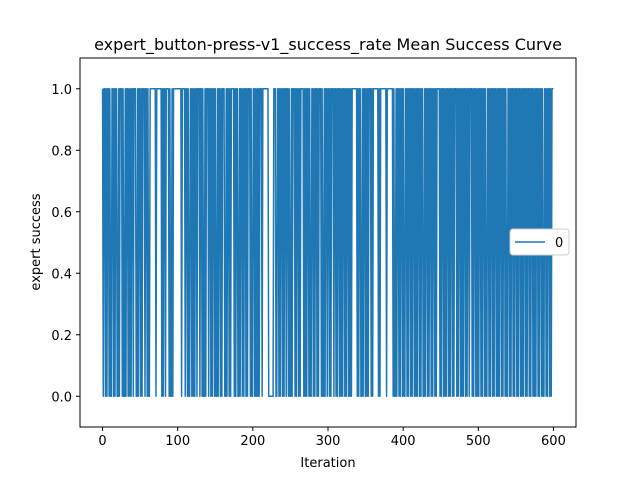  Describe the element at coordinates (61, 151) in the screenshot. I see `y-tick-label: 0.8` at that location.